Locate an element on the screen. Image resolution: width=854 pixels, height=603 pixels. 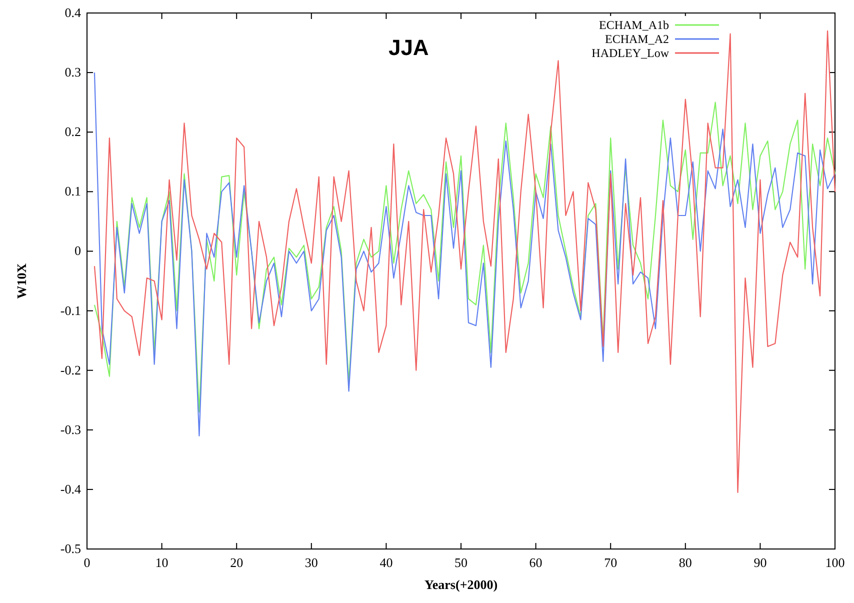
y-tick-label: 0.1 is located at coordinates (72, 191).